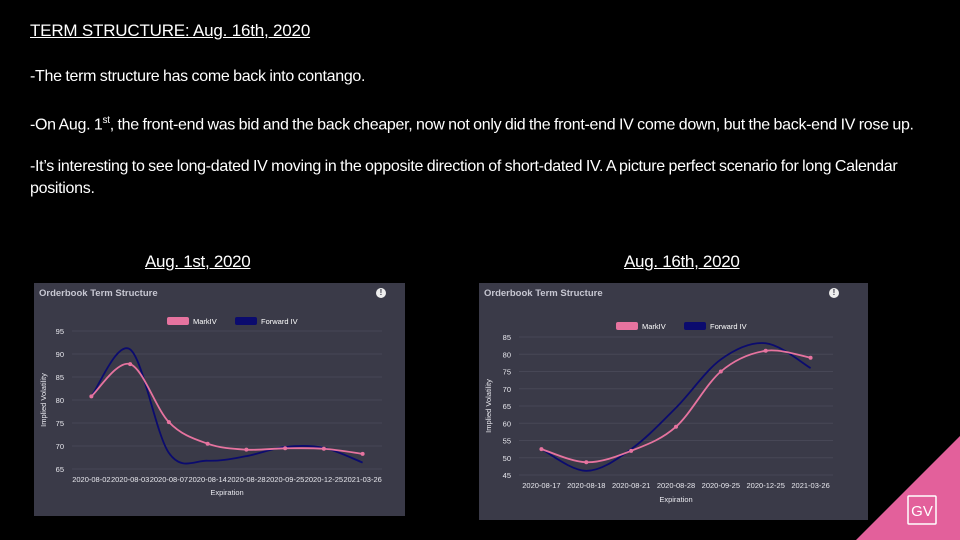  Describe the element at coordinates (507, 458) in the screenshot. I see `y-tick-label: 50` at that location.